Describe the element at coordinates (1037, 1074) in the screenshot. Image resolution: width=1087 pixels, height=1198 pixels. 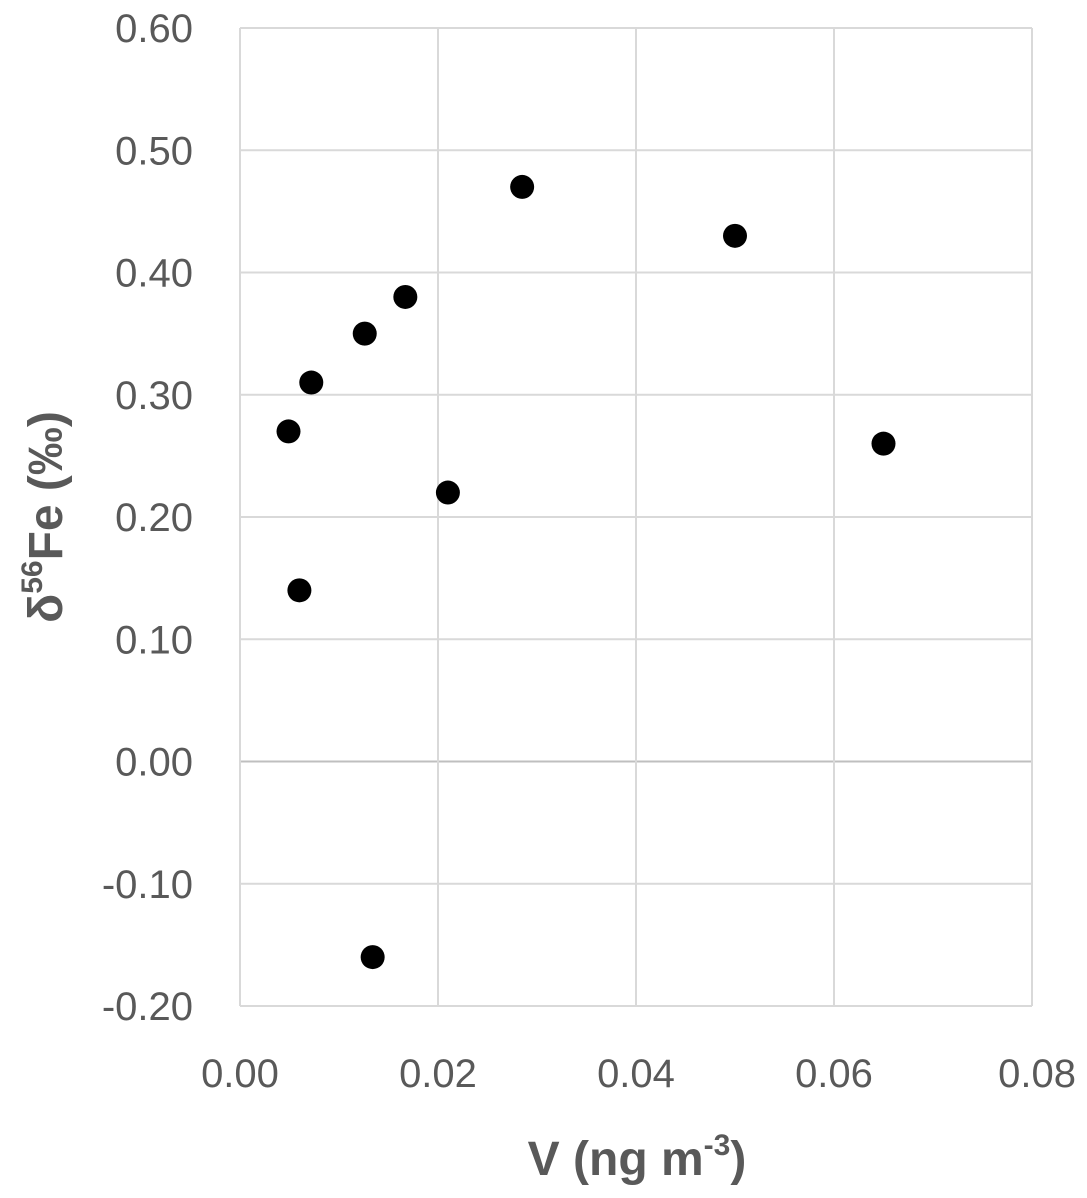
I see `x-tick-label: 0.08` at that location.